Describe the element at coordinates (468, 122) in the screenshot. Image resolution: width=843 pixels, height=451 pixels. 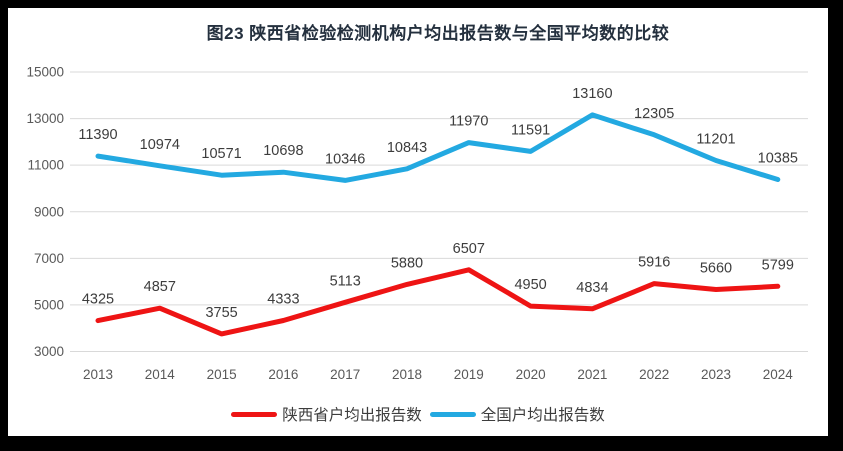
I see `data-label: 11970` at that location.